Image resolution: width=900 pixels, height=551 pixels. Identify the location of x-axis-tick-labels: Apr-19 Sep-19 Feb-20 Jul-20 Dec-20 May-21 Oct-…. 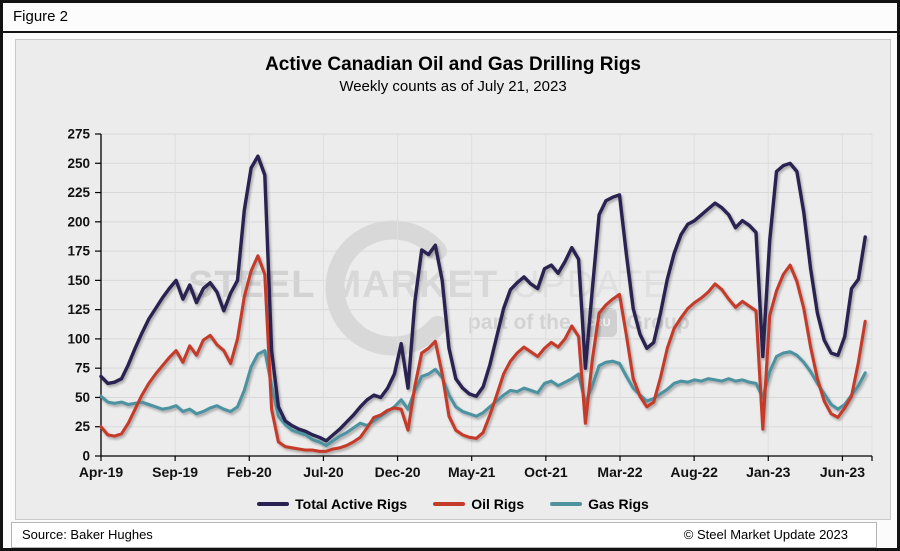
(472, 472).